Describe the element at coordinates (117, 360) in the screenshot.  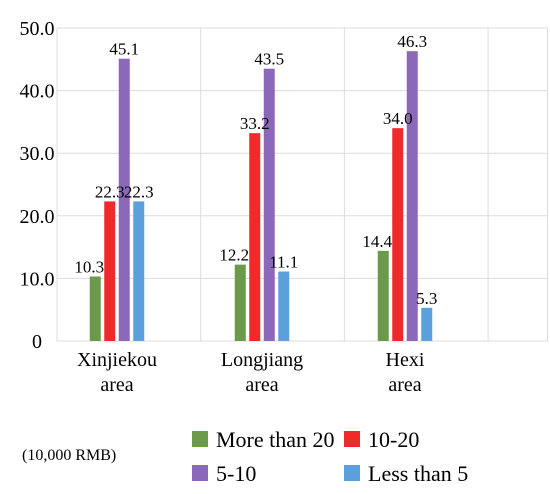
I see `x-tick-label: Xinjiekou` at that location.